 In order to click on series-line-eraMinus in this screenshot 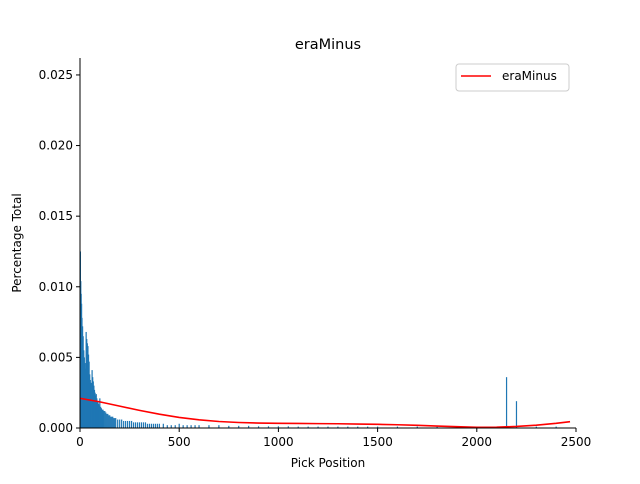, I will do `click(325, 413)`.